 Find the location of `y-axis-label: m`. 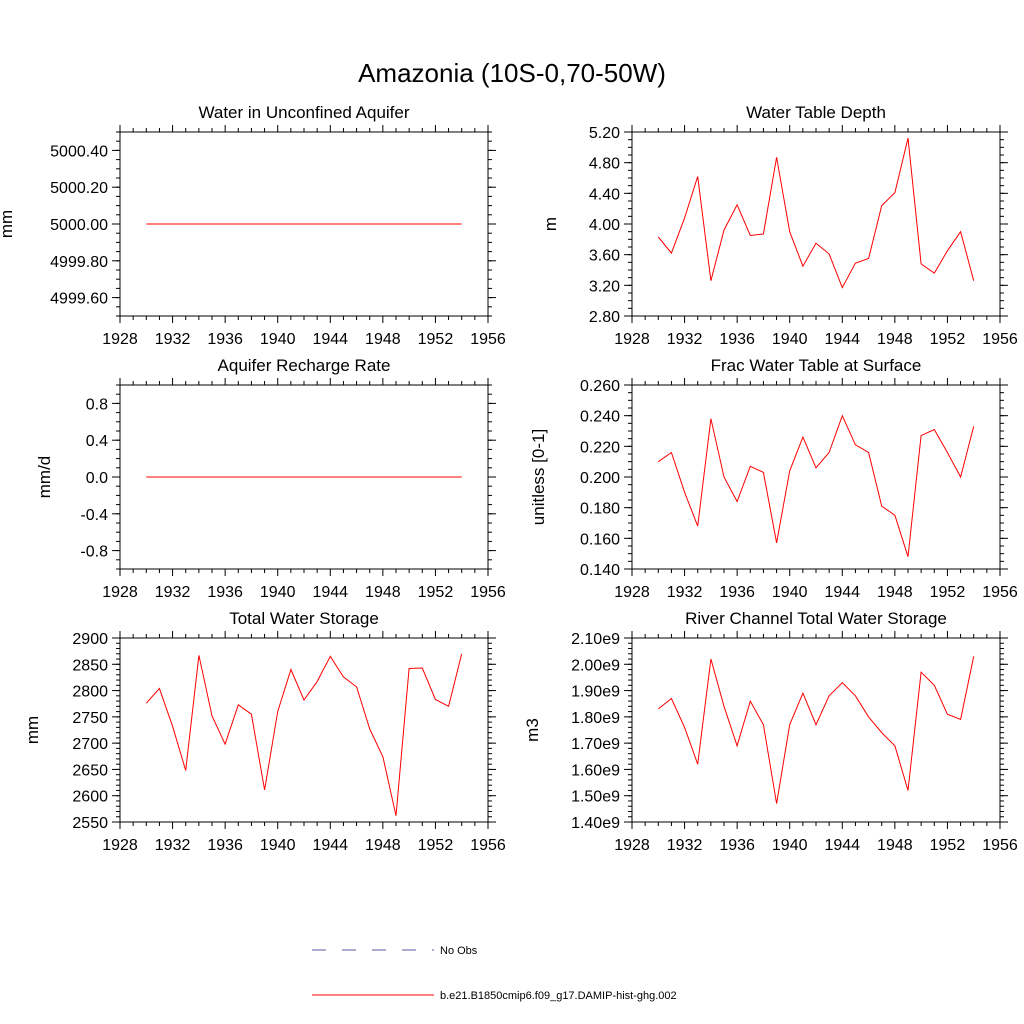

y-axis-label: m is located at coordinates (550, 224).